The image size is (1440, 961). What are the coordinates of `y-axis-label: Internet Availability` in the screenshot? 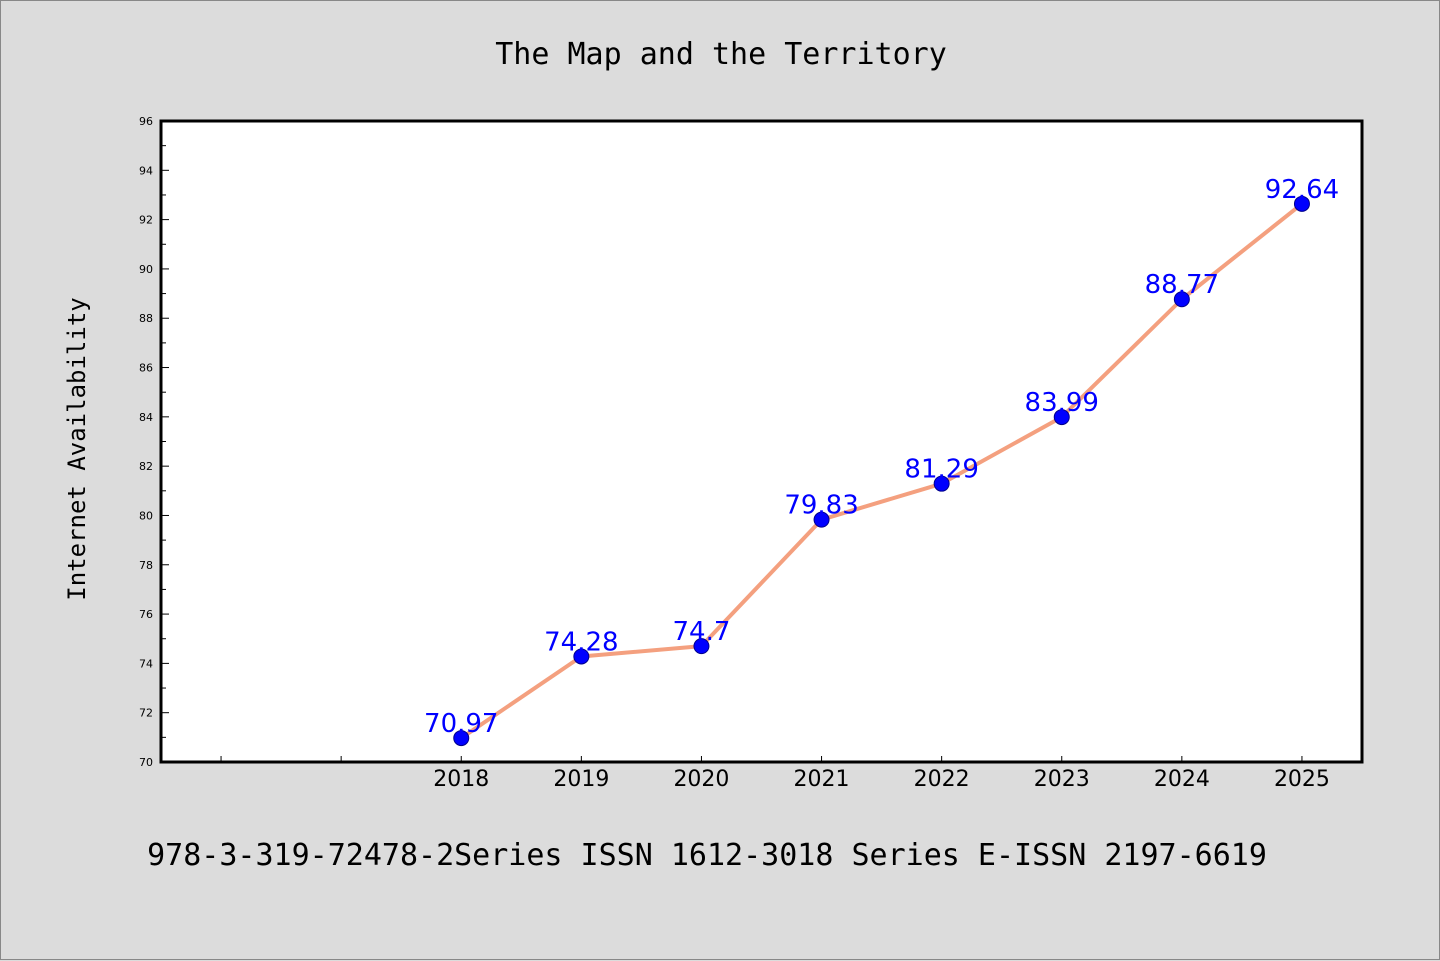 It's located at (77, 448).